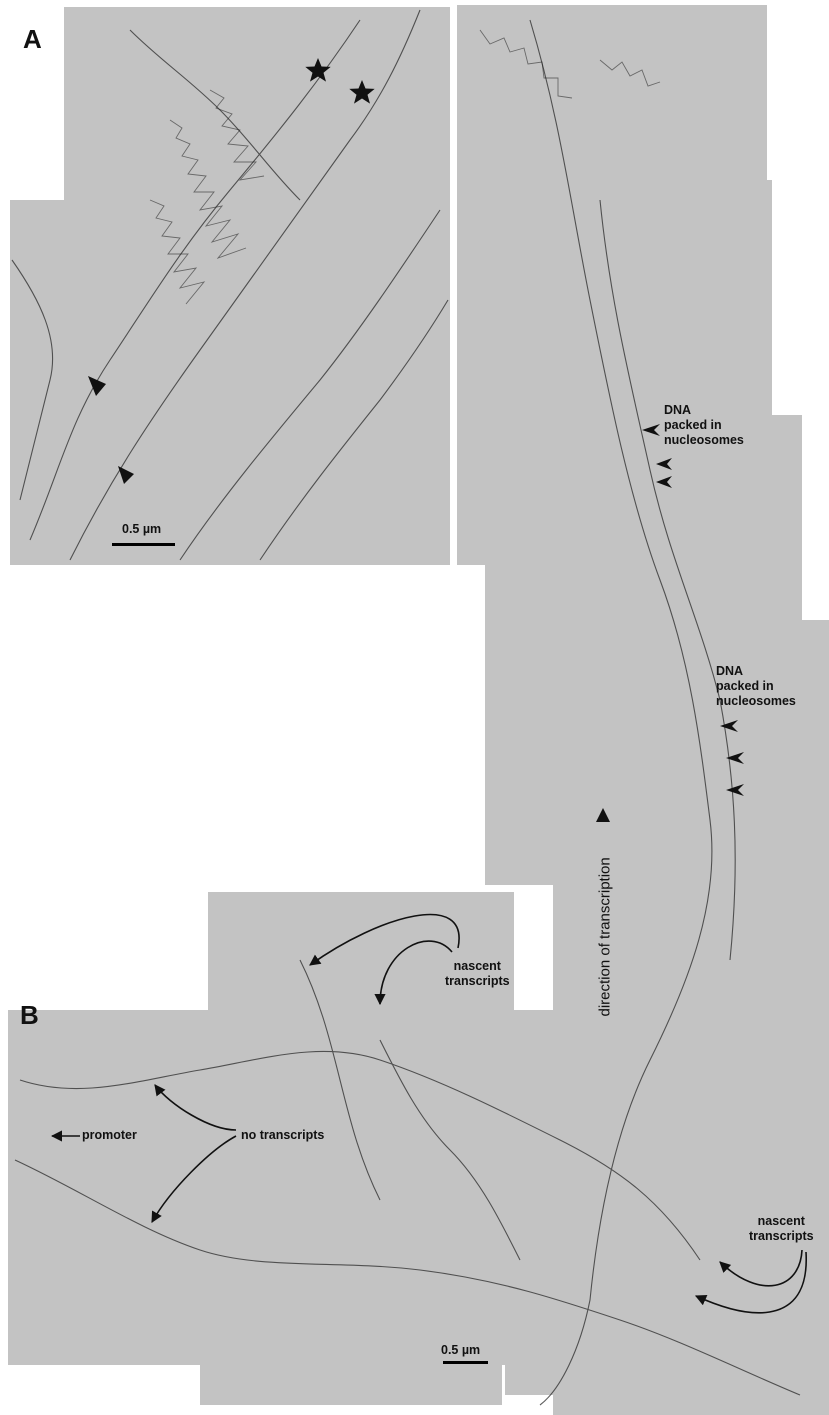 The height and width of the screenshot is (1415, 829). What do you see at coordinates (520, 835) in the screenshot?
I see `panel-a-right-tile-lower` at bounding box center [520, 835].